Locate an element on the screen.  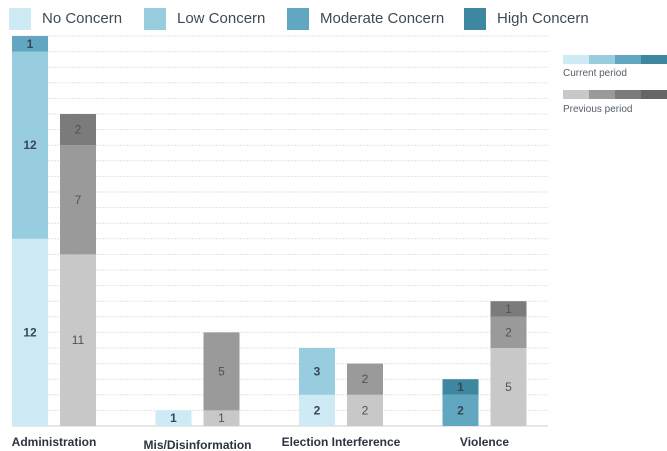
bar-segment-violence-previous-moderate-concern is located at coordinates (508, 309).